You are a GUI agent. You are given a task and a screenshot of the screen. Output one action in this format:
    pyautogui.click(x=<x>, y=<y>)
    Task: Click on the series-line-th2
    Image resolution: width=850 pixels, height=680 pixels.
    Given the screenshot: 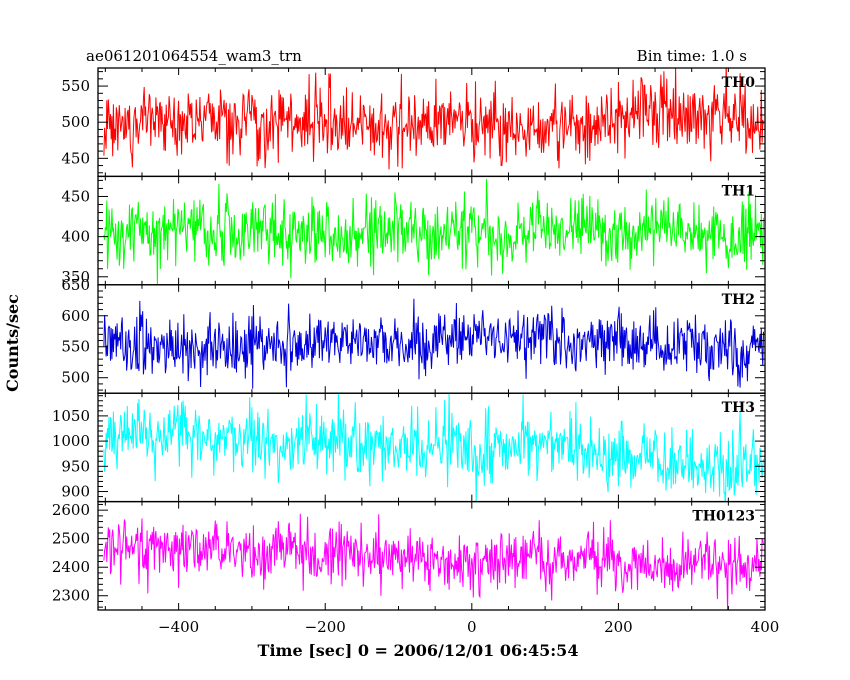 What is the action you would take?
    pyautogui.click(x=433, y=343)
    